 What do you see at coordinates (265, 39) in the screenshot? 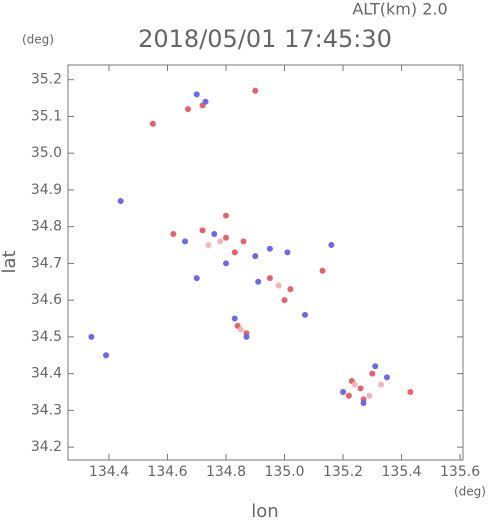
I see `chart-title: 2018/05/01 17:45:30` at bounding box center [265, 39].